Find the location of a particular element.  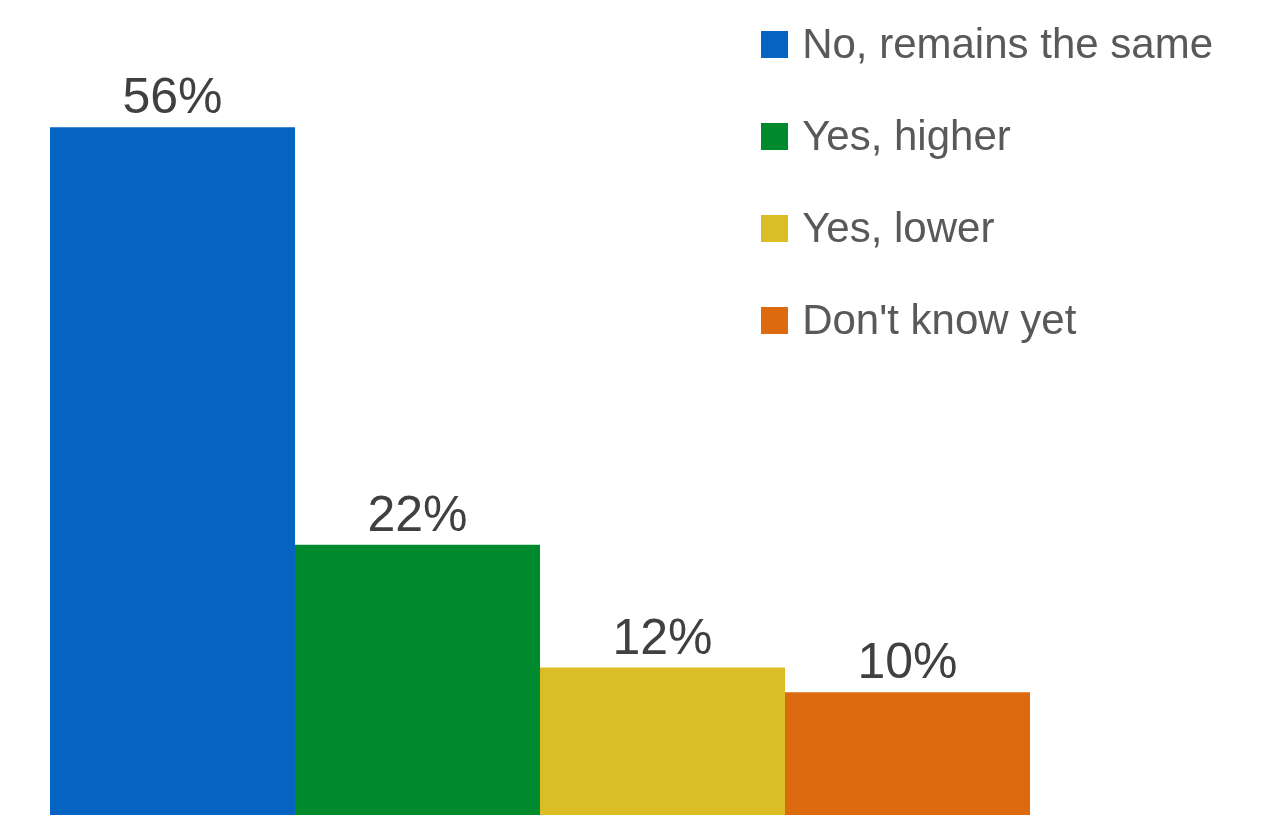

legend-label: Don't know yet is located at coordinates (939, 320).